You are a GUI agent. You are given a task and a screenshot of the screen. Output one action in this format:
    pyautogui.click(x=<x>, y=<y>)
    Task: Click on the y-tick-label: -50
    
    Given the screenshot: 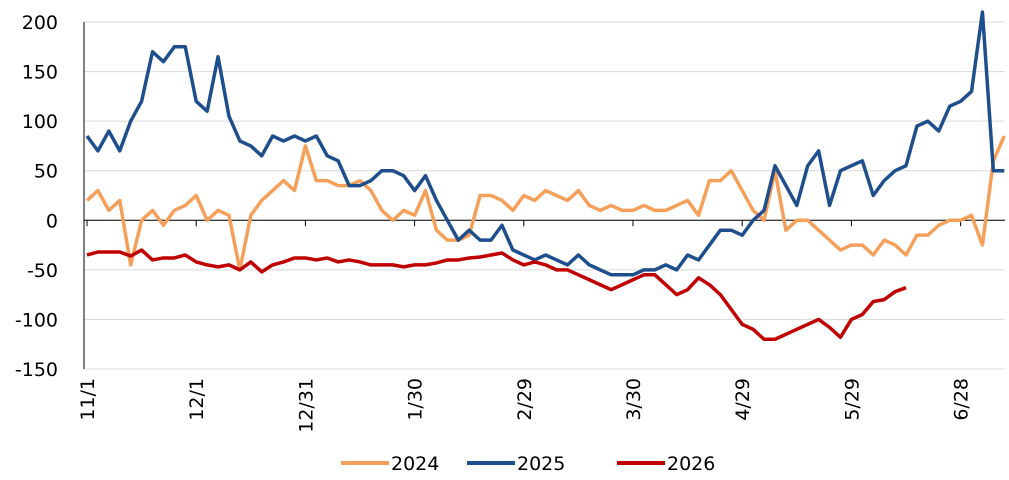 What is the action you would take?
    pyautogui.click(x=42, y=271)
    